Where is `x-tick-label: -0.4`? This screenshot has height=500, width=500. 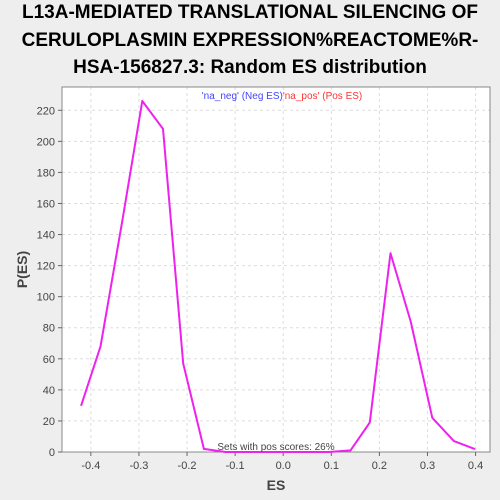 x-tick-label: -0.4 is located at coordinates (90, 466).